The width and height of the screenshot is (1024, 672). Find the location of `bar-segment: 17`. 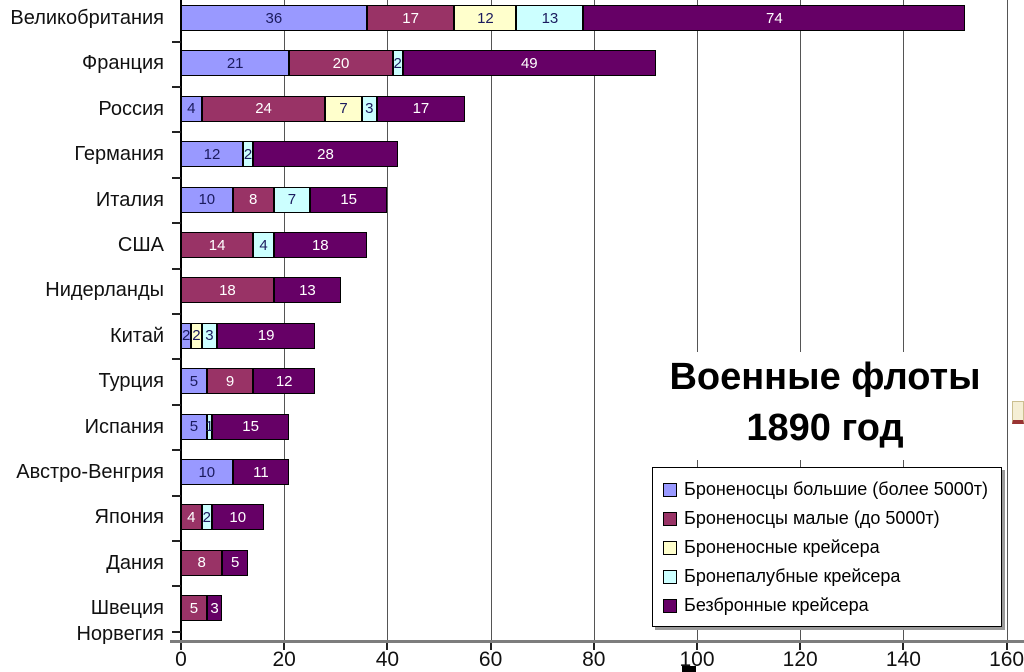

bar-segment: 17 is located at coordinates (421, 108).